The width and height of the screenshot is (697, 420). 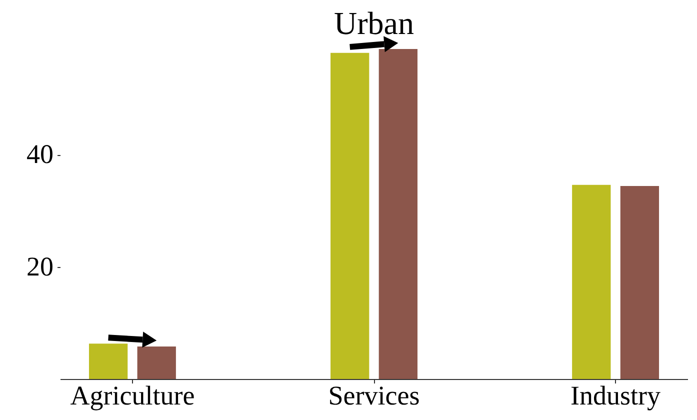 What do you see at coordinates (616, 395) in the screenshot?
I see `x-tick-label: Industry` at bounding box center [616, 395].